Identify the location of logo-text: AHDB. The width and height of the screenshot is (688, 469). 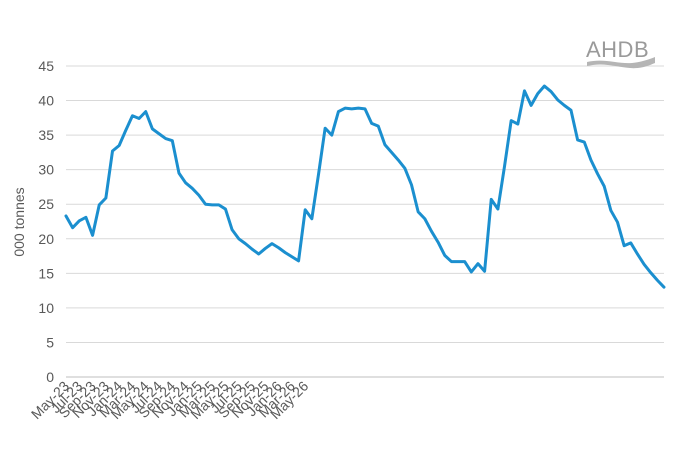
(617, 49).